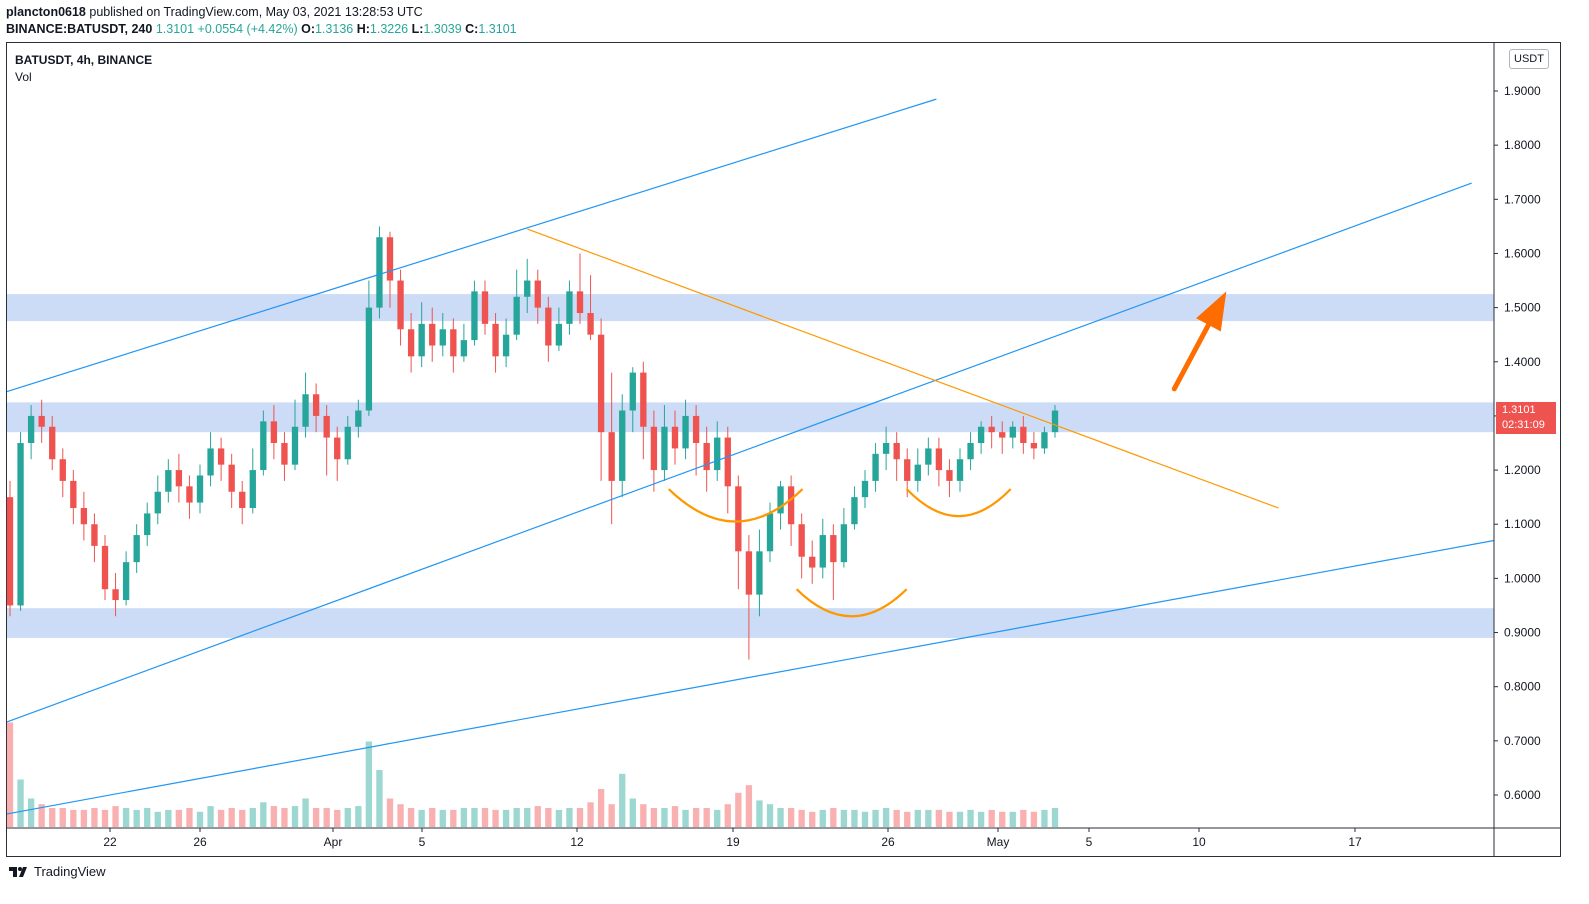  What do you see at coordinates (577, 842) in the screenshot?
I see `time-tick-label: 12` at bounding box center [577, 842].